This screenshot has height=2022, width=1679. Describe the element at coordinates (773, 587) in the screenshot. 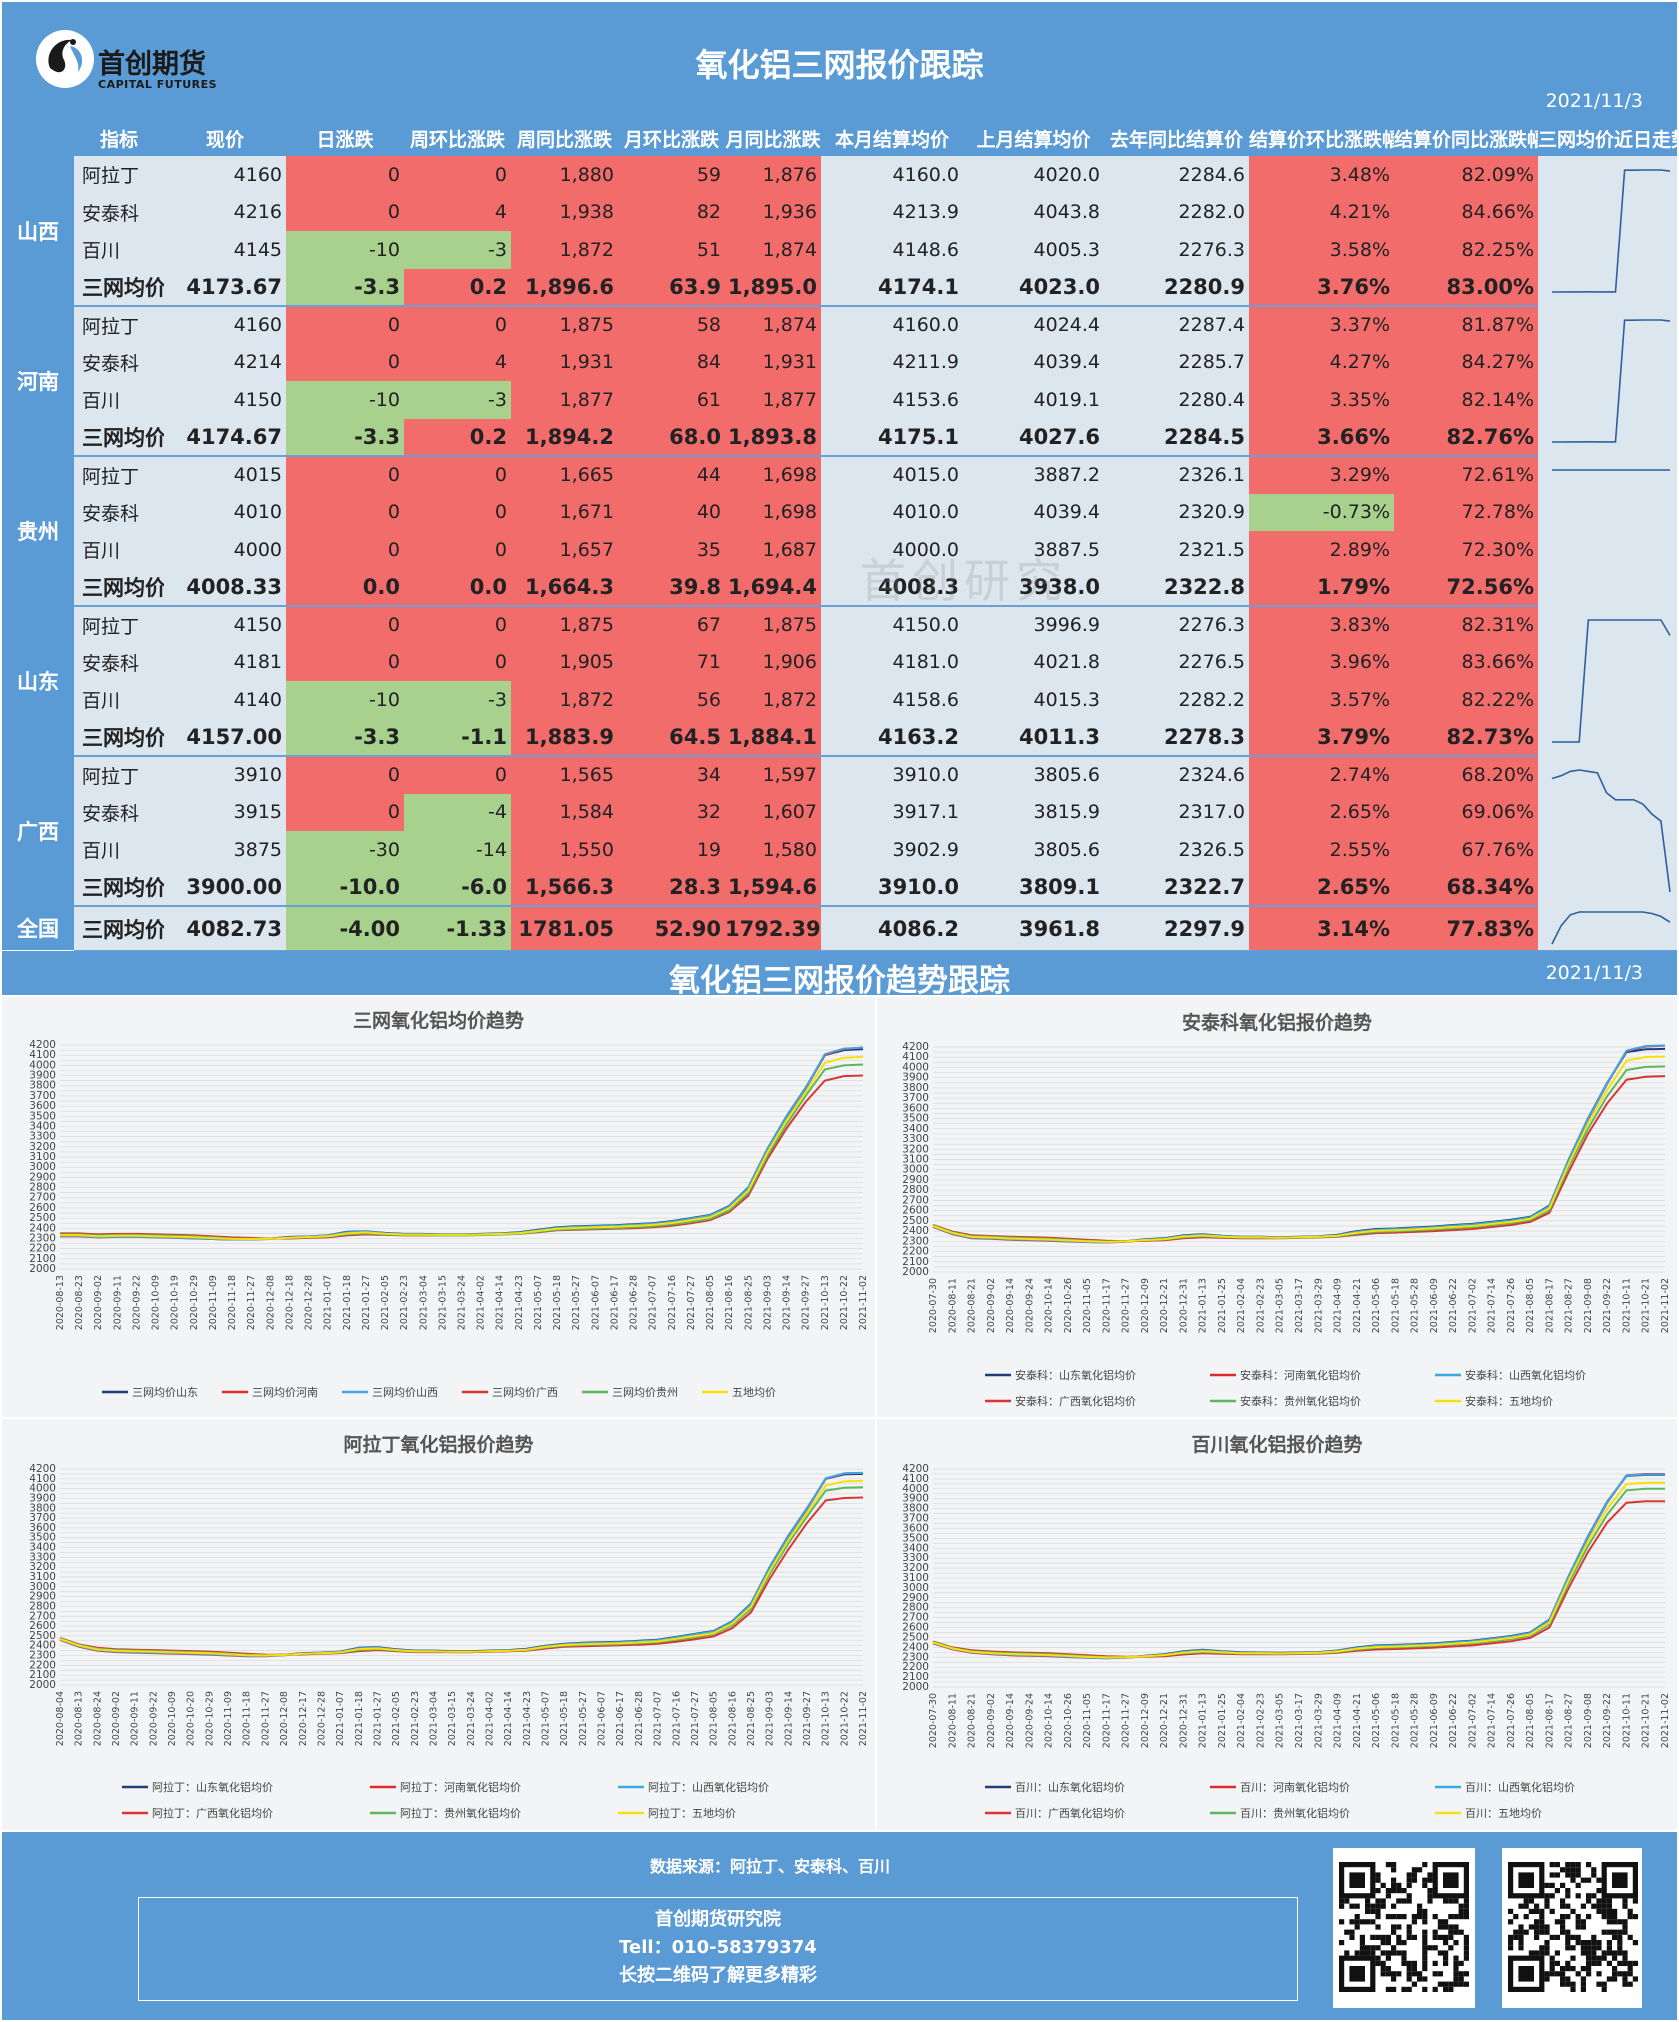

I see `value-cell: 1,694.4` at that location.